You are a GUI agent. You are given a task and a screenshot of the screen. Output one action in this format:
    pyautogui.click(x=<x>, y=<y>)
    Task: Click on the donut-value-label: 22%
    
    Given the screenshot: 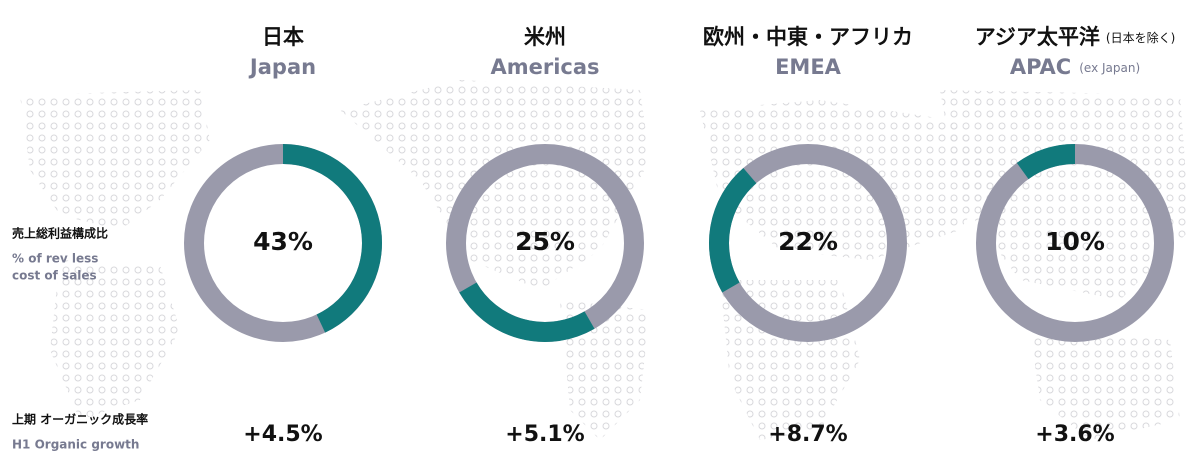 What is the action you would take?
    pyautogui.click(x=808, y=241)
    